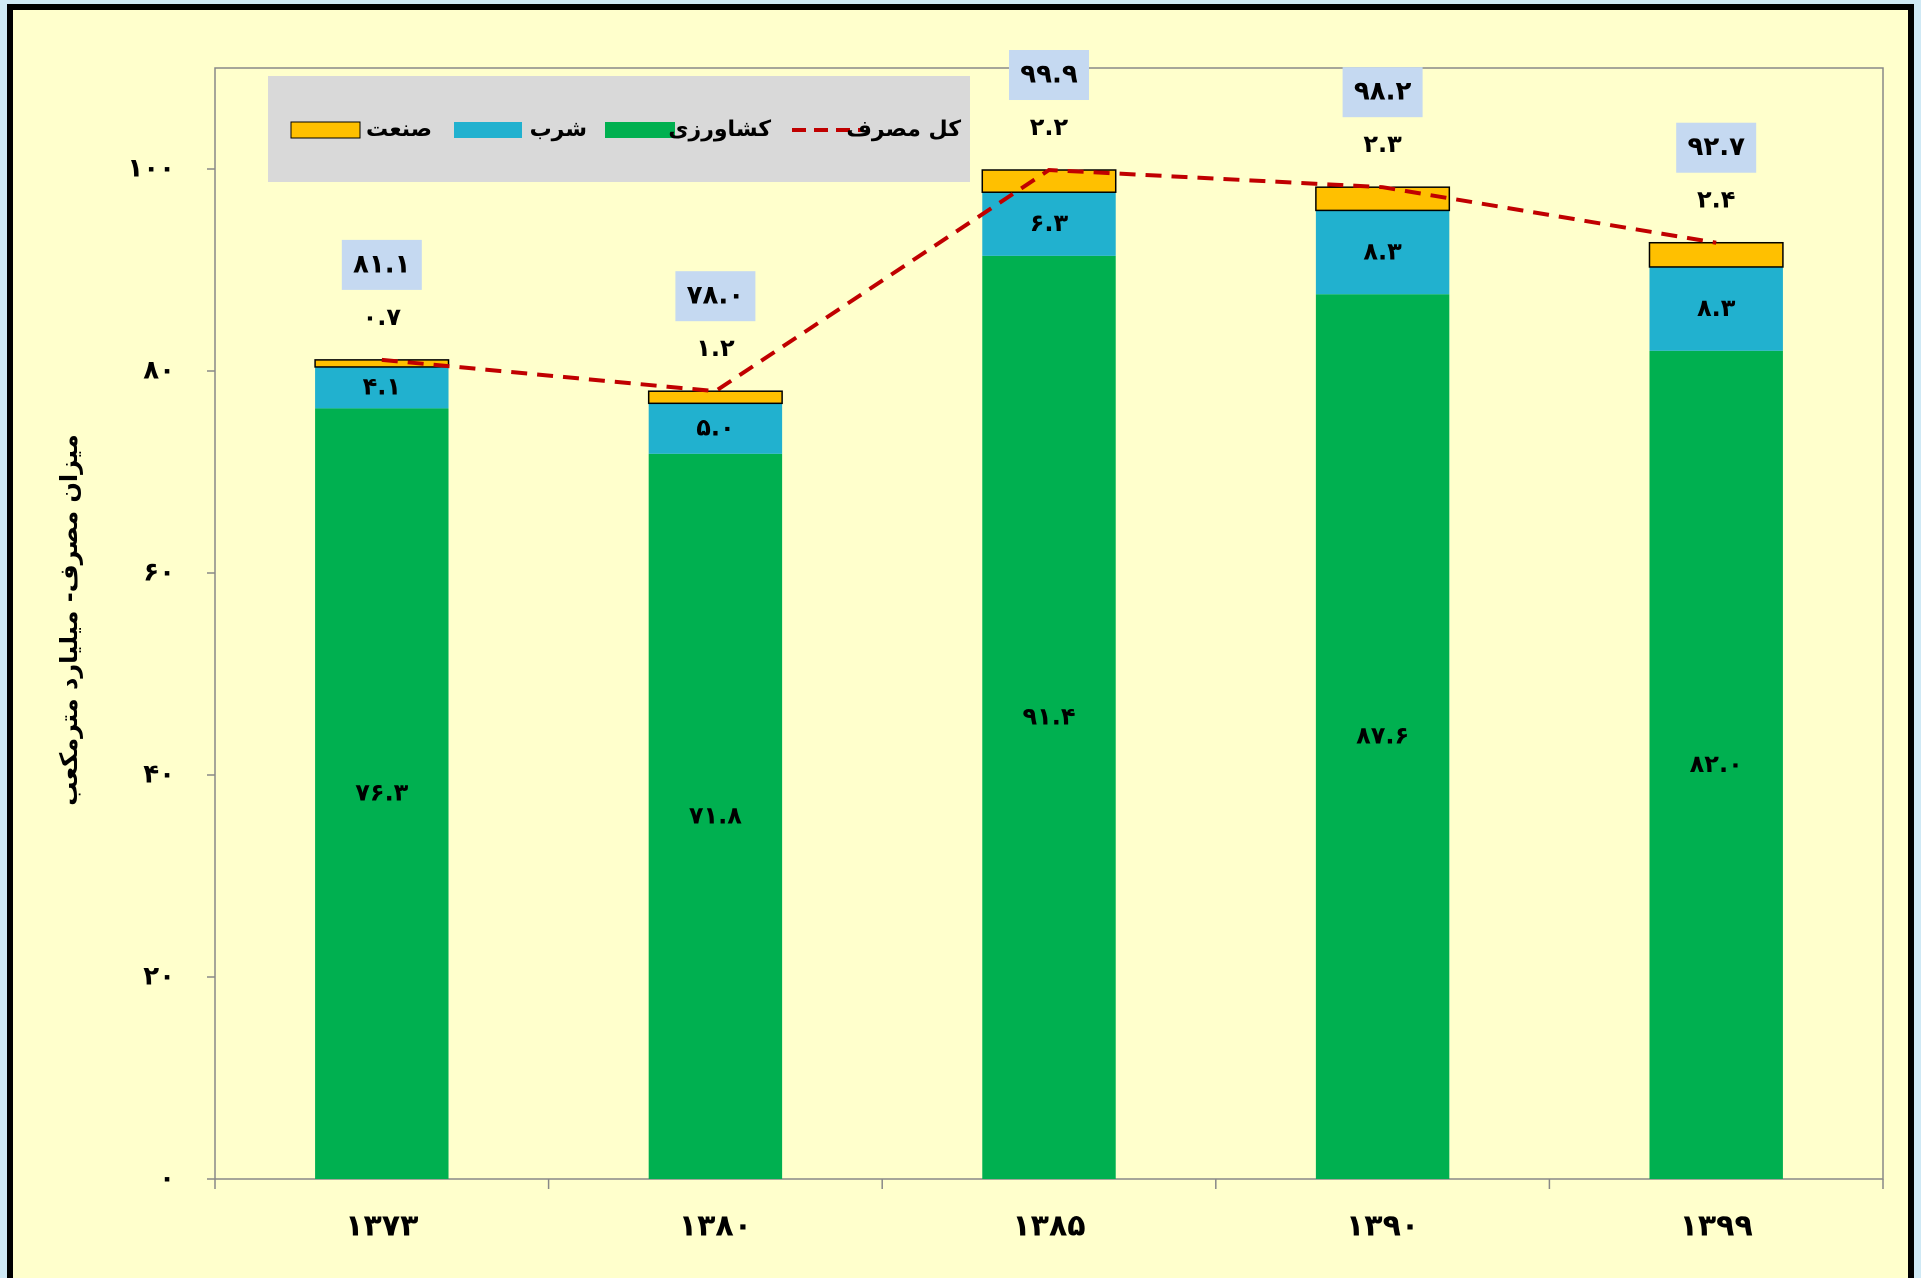 The width and height of the screenshot is (1921, 1278). Describe the element at coordinates (715, 348) in the screenshot. I see `data-label: ۱.۲` at that location.